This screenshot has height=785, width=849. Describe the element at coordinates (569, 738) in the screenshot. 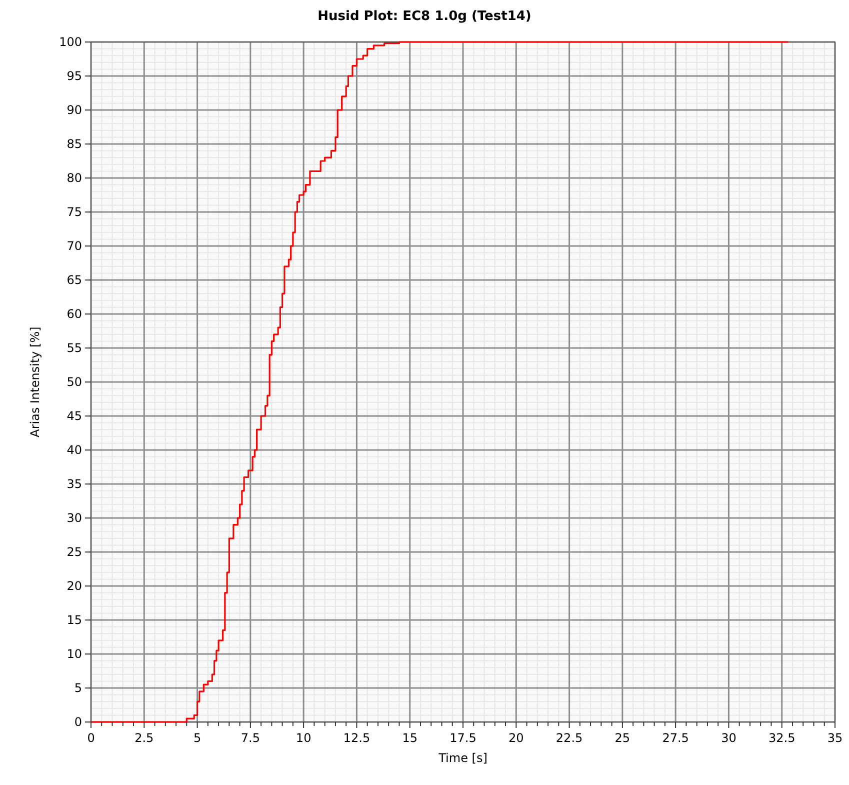

I see `x-tick-label: 22.5` at that location.